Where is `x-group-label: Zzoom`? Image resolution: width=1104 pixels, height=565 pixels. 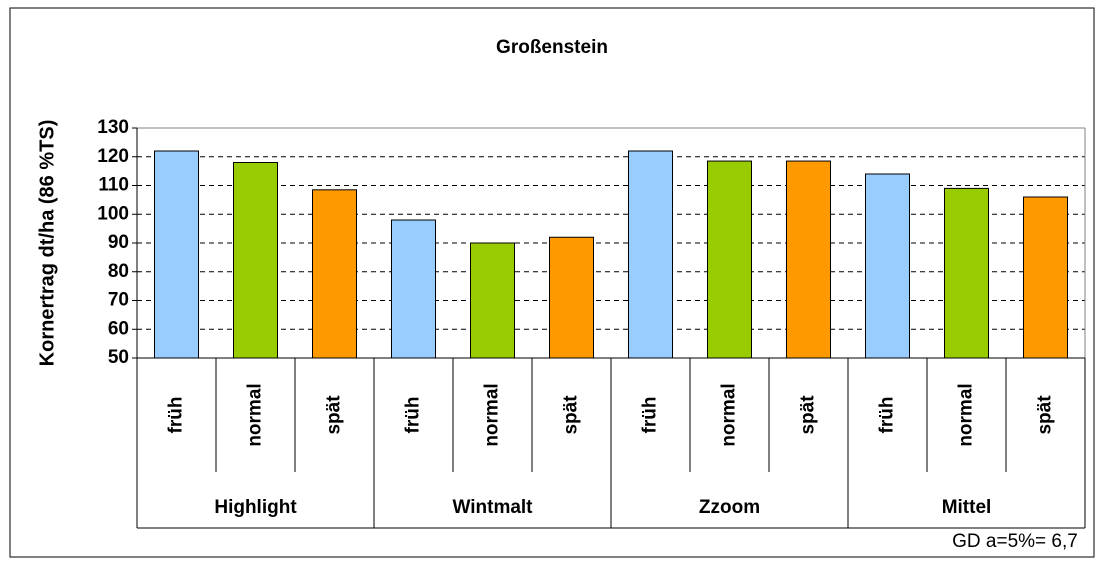
x-group-label: Zzoom is located at coordinates (729, 507).